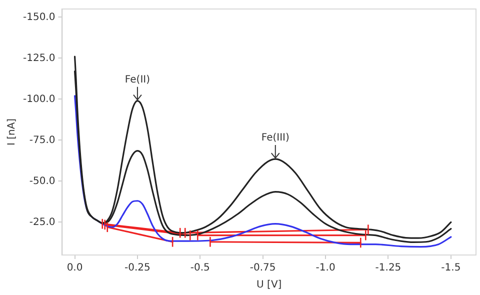  I want to click on x-tick-label: -0.75, so click(263, 268).